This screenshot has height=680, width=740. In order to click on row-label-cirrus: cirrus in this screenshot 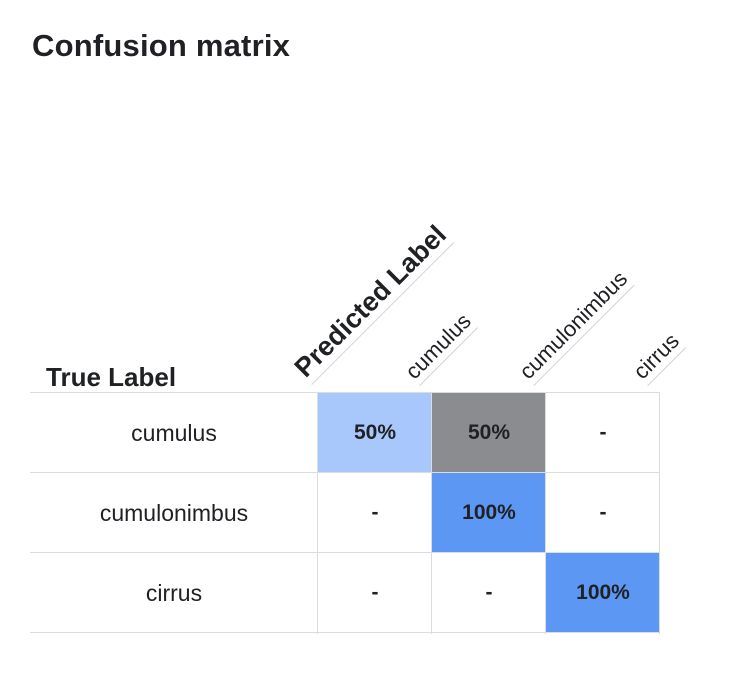, I will do `click(174, 593)`.